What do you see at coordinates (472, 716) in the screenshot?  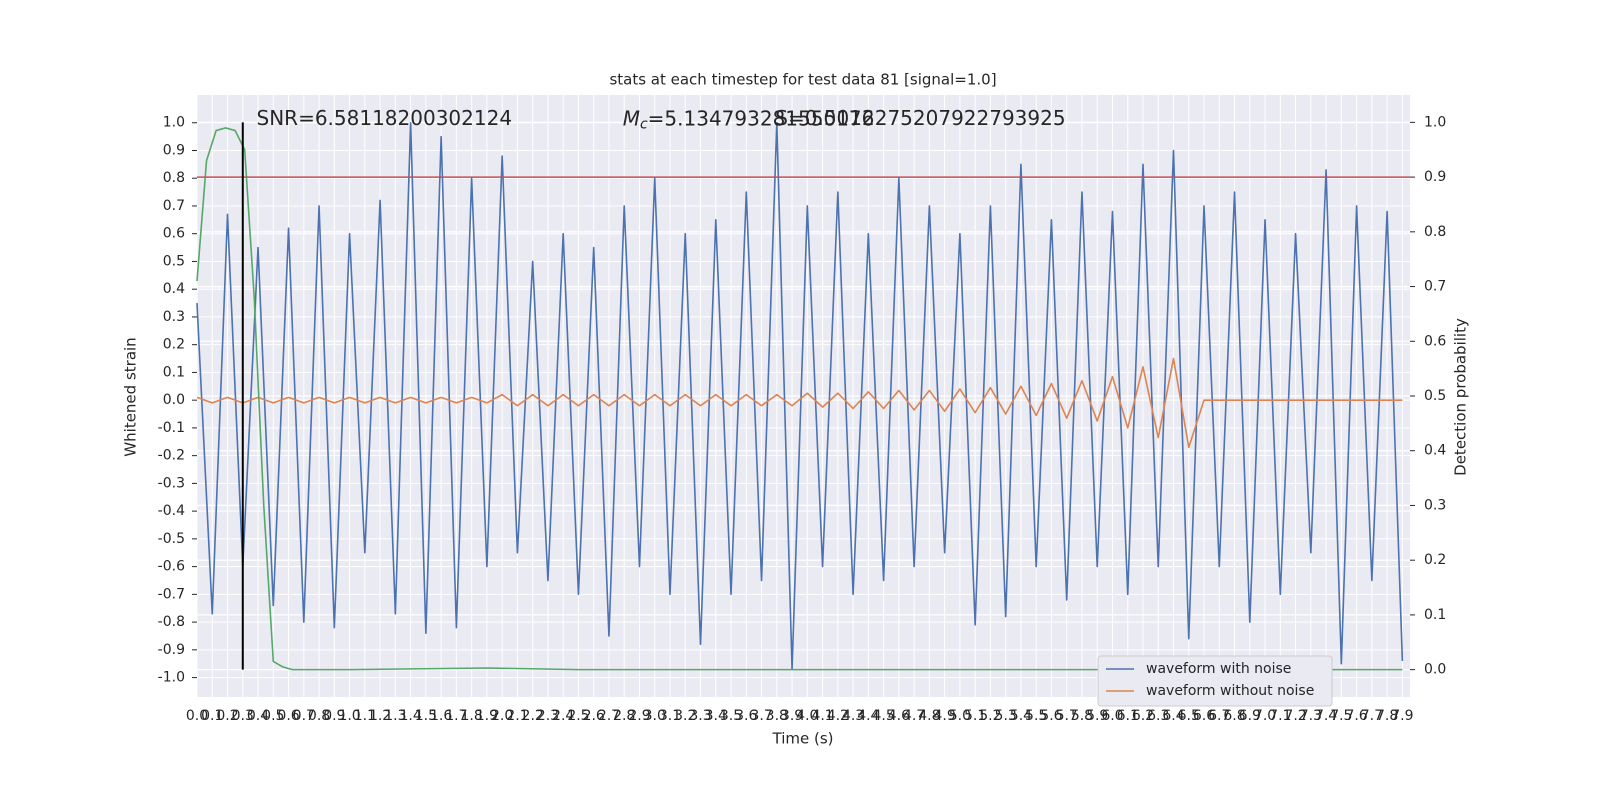 I see `x-tick-label: 1.8` at bounding box center [472, 716].